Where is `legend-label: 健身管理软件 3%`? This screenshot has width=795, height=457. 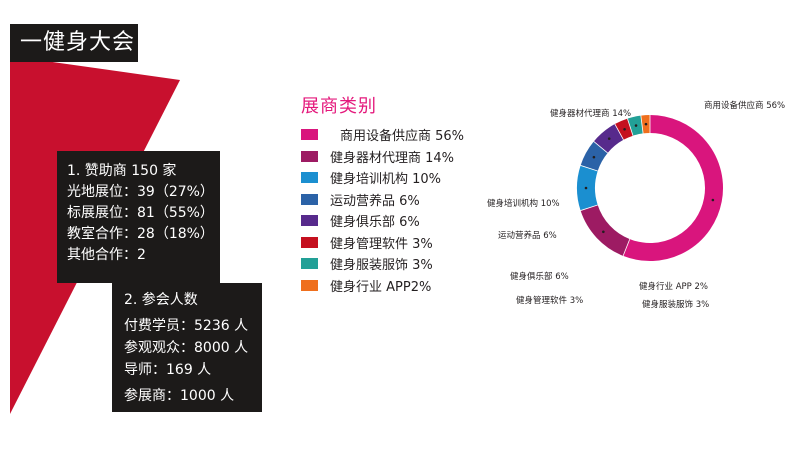
legend-label: 健身管理软件 3% is located at coordinates (381, 244).